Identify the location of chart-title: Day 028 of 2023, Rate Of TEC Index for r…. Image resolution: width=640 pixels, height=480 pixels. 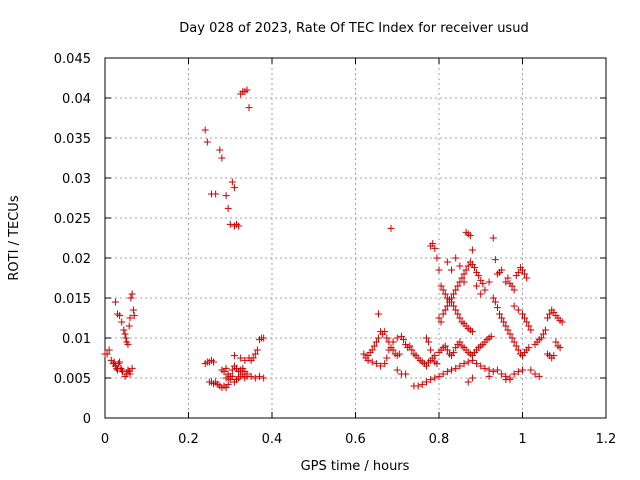
(353, 28).